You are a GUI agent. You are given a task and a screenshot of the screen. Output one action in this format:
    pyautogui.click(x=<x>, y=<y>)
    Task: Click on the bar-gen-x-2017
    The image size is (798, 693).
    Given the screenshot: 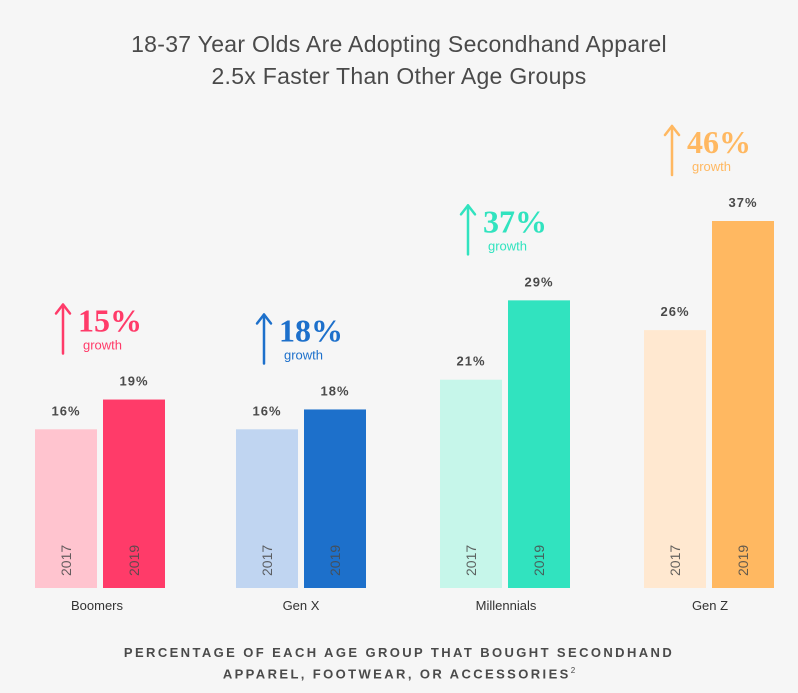 What is the action you would take?
    pyautogui.click(x=267, y=508)
    